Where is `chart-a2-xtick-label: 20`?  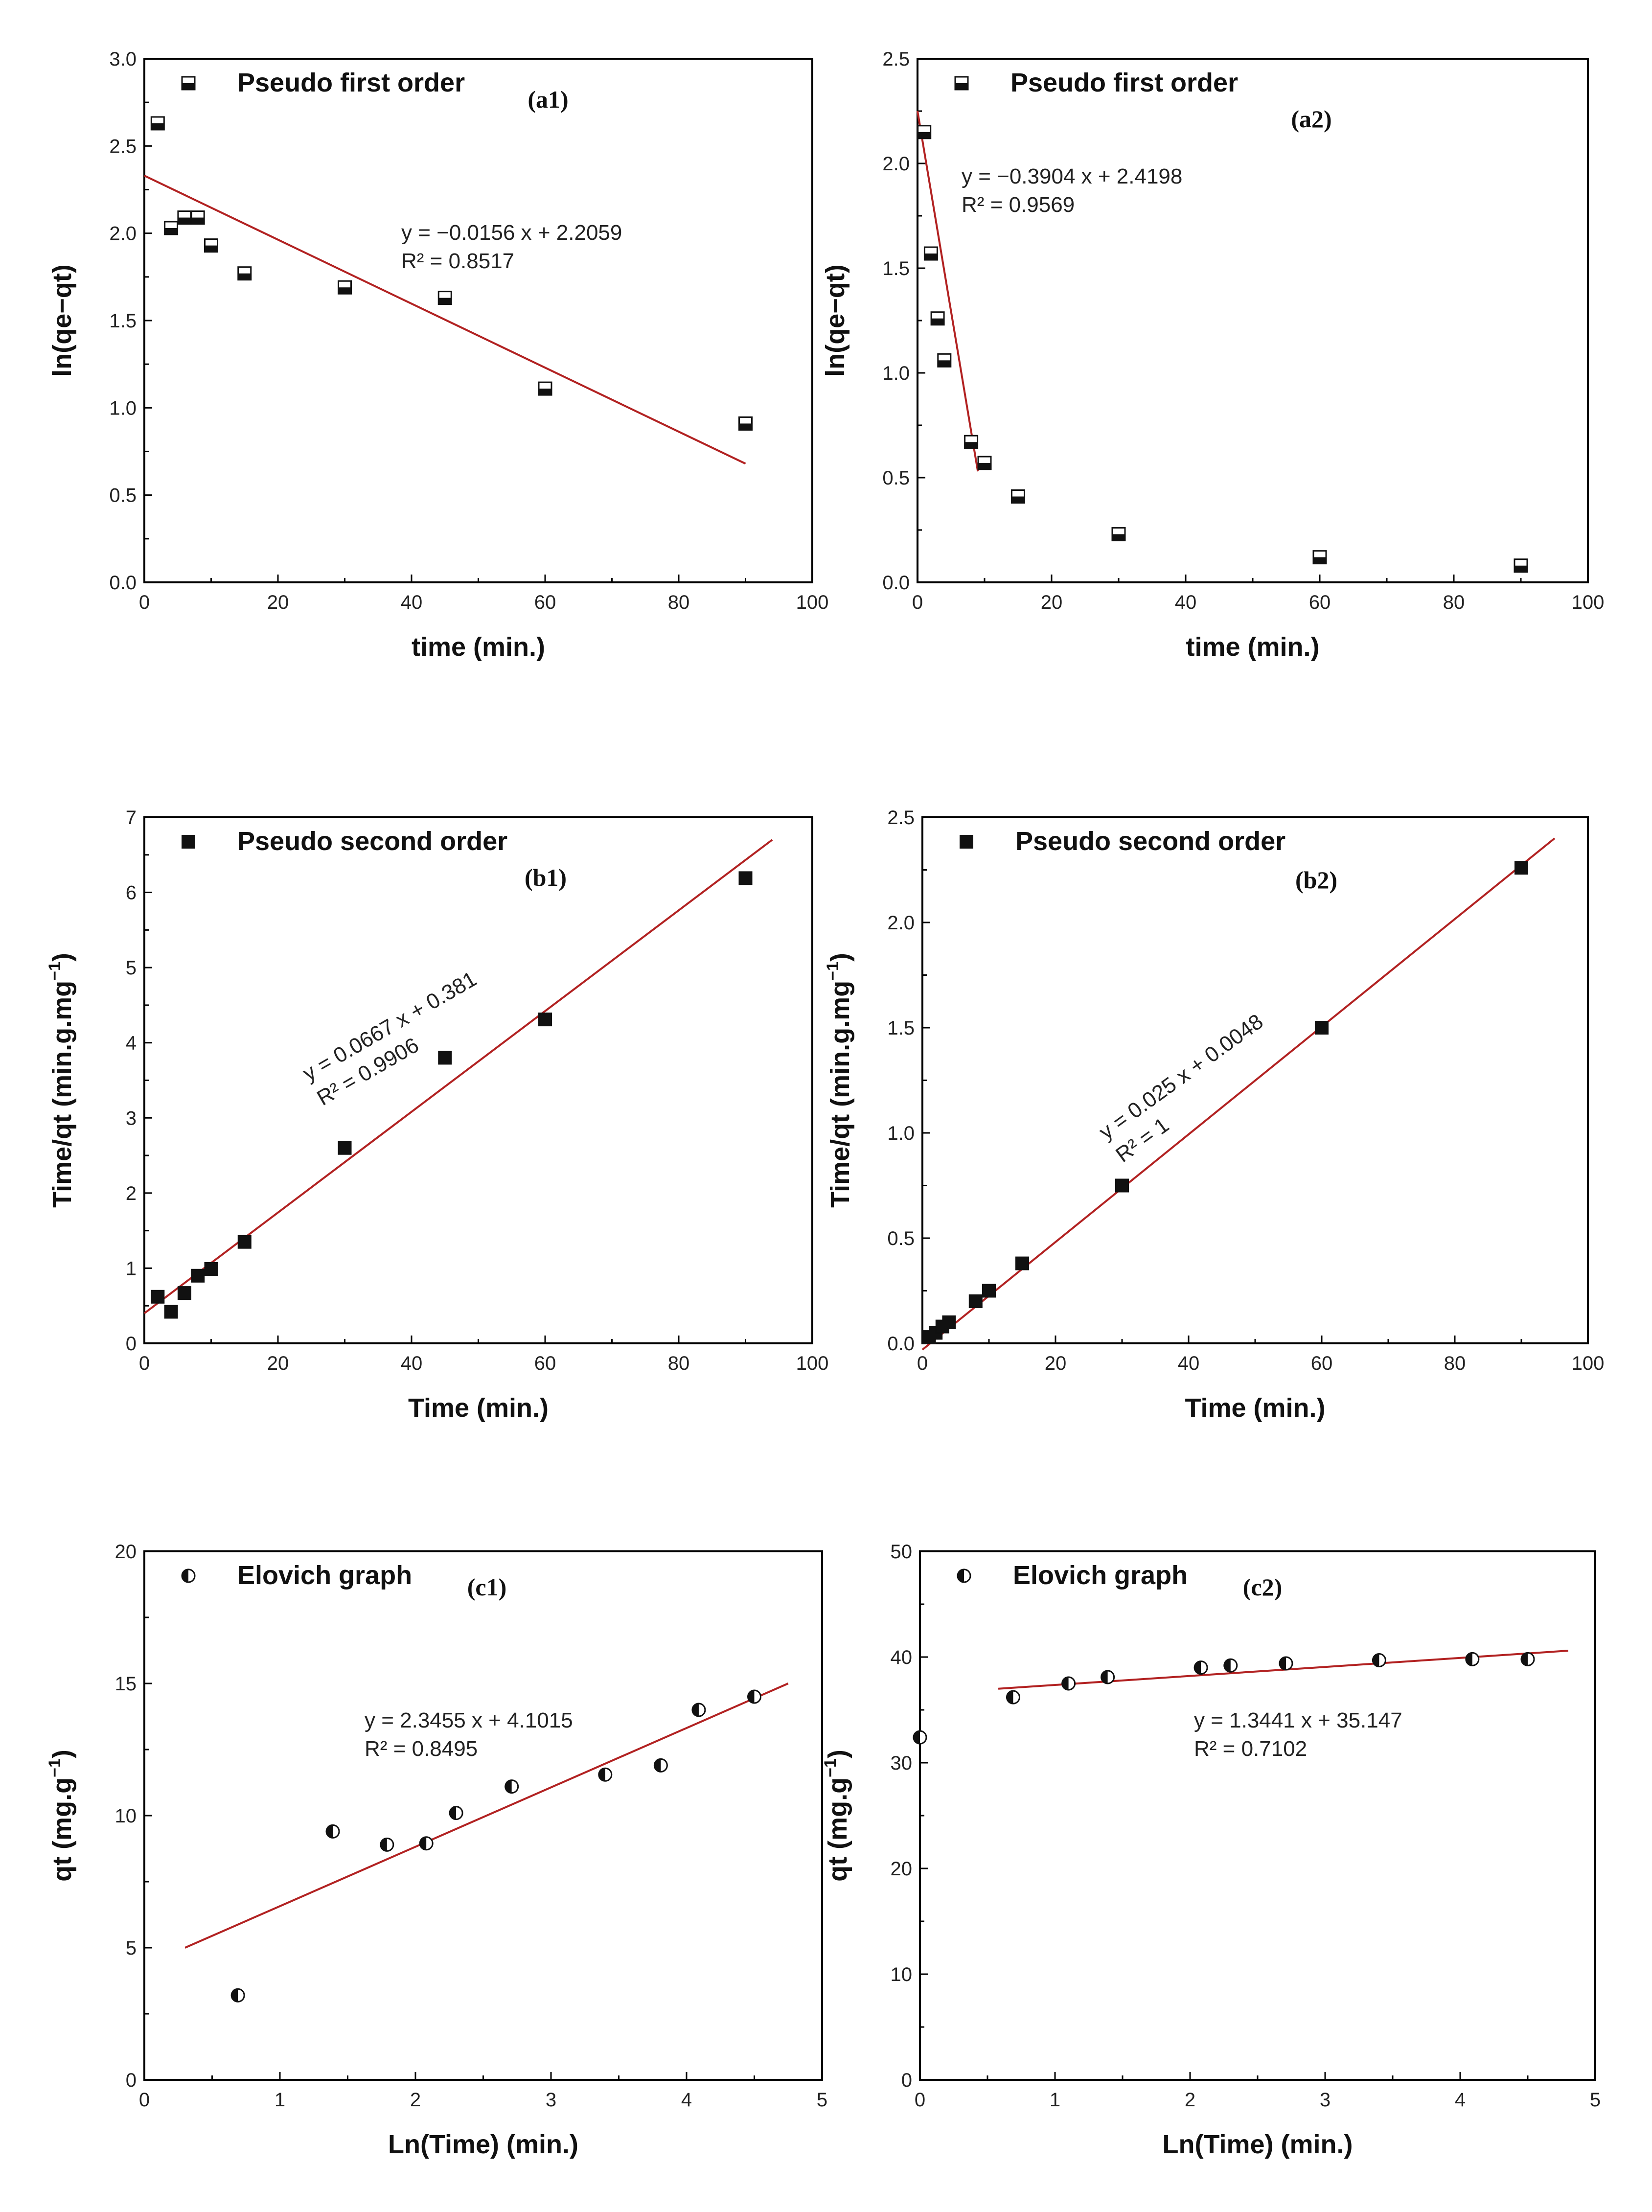
chart-a2-xtick-label: 20 is located at coordinates (1052, 602).